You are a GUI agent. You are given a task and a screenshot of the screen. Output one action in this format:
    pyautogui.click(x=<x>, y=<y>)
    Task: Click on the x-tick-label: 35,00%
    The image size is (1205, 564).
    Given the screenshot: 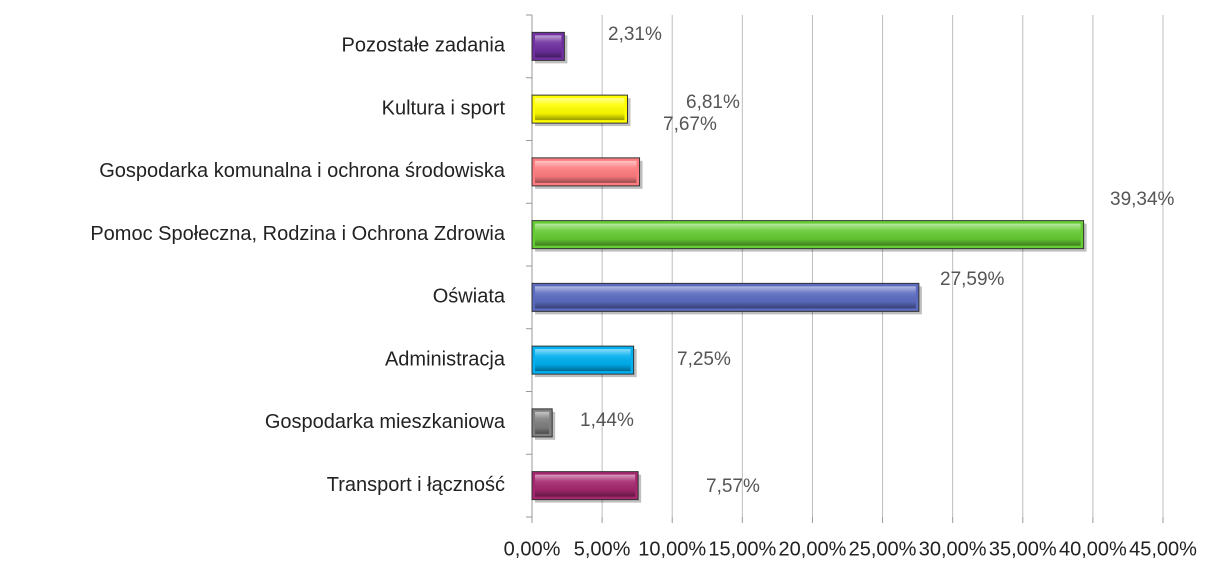 What is the action you would take?
    pyautogui.click(x=1023, y=549)
    